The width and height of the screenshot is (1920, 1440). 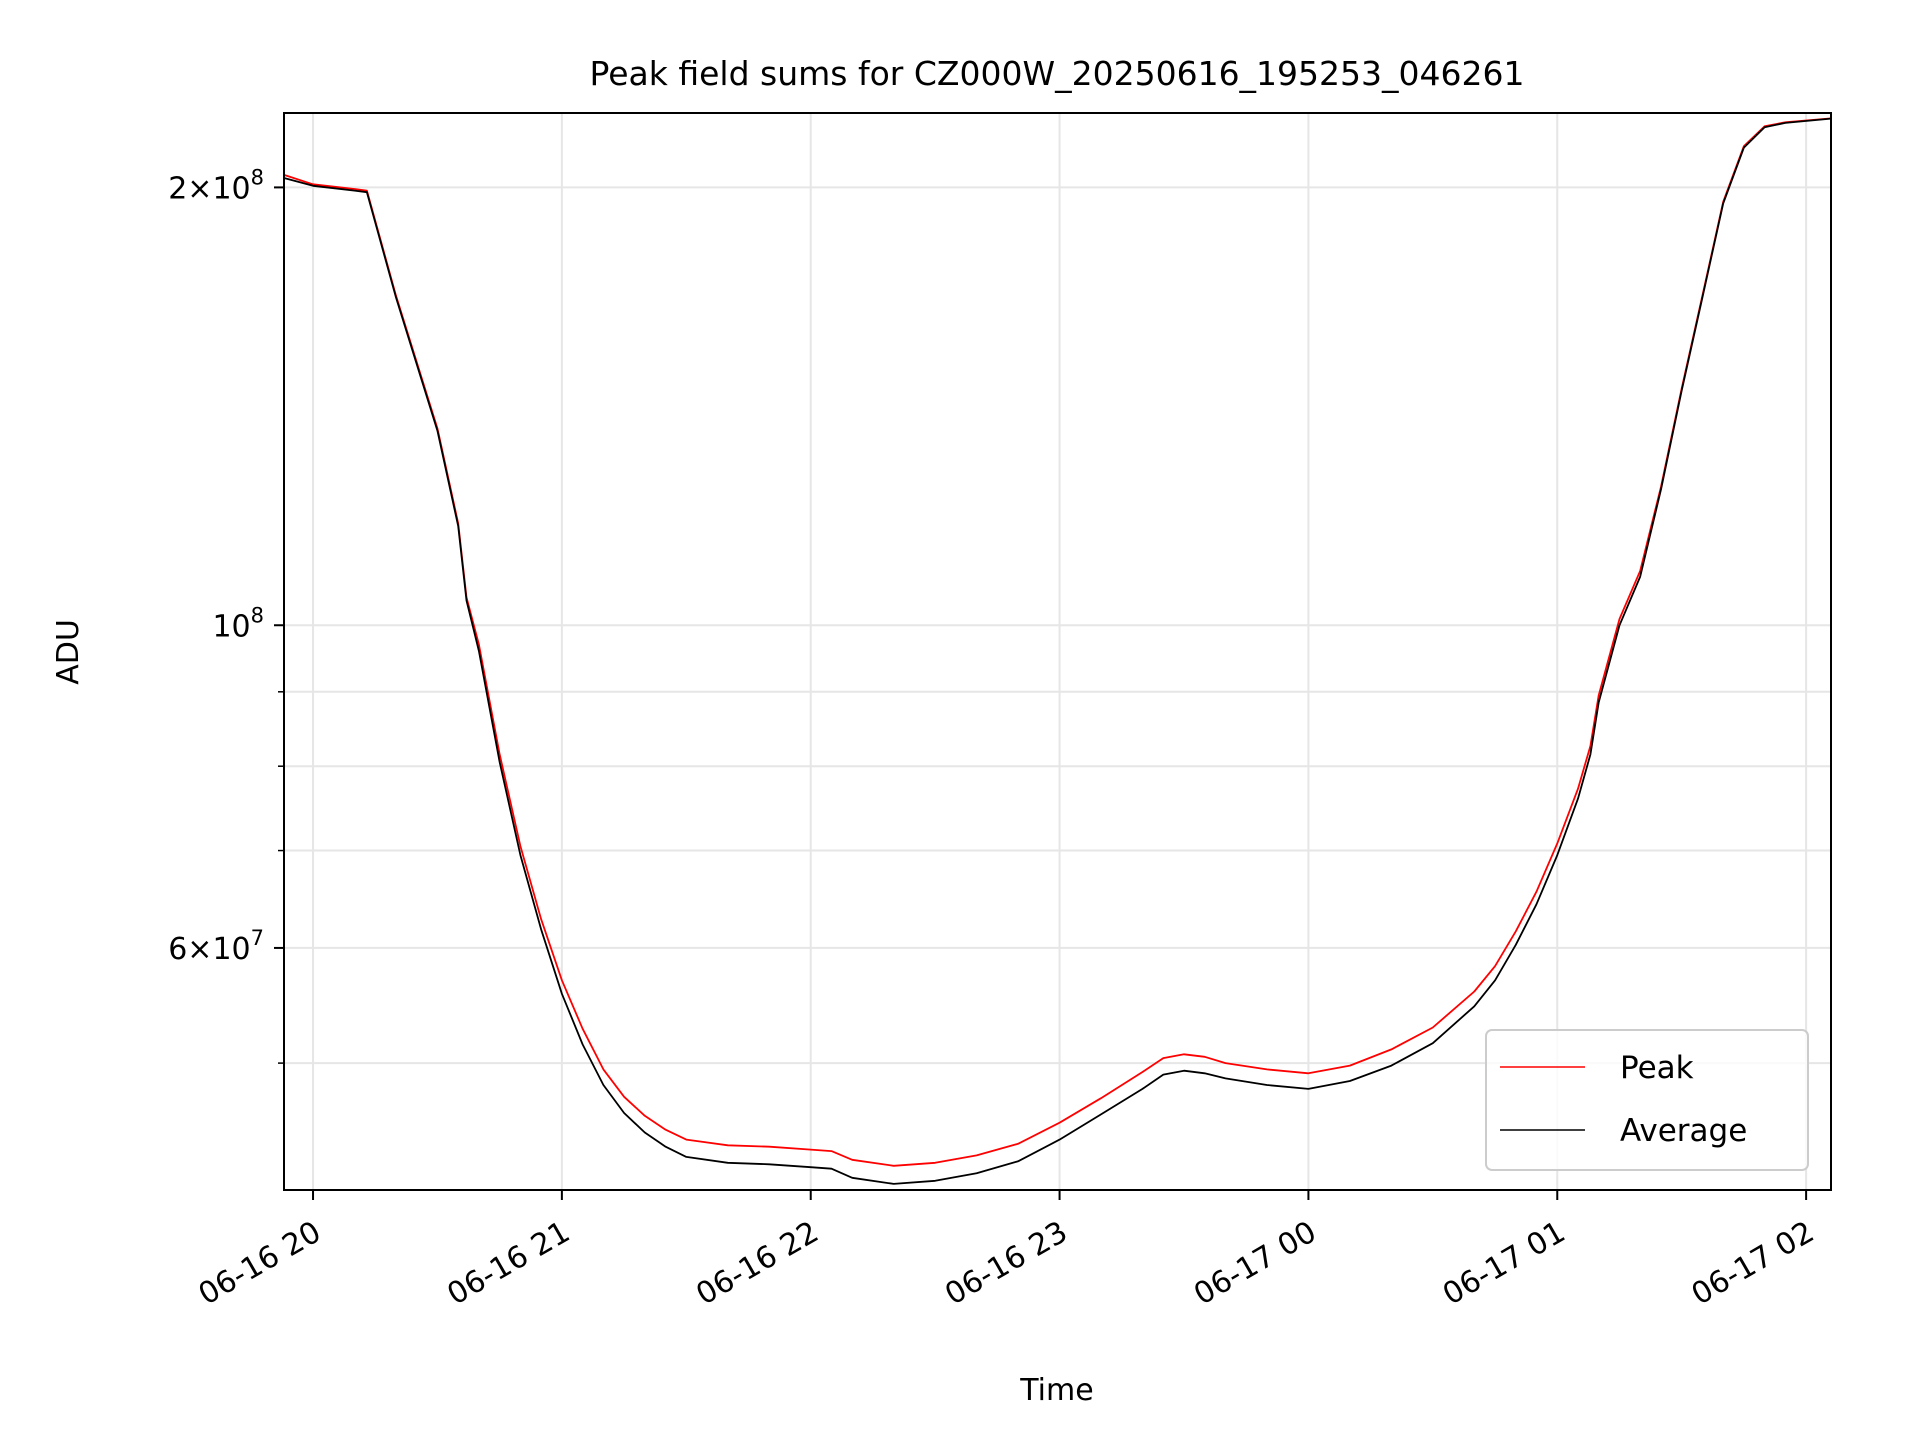 I want to click on y-tick-label: 6×107, so click(x=216, y=946).